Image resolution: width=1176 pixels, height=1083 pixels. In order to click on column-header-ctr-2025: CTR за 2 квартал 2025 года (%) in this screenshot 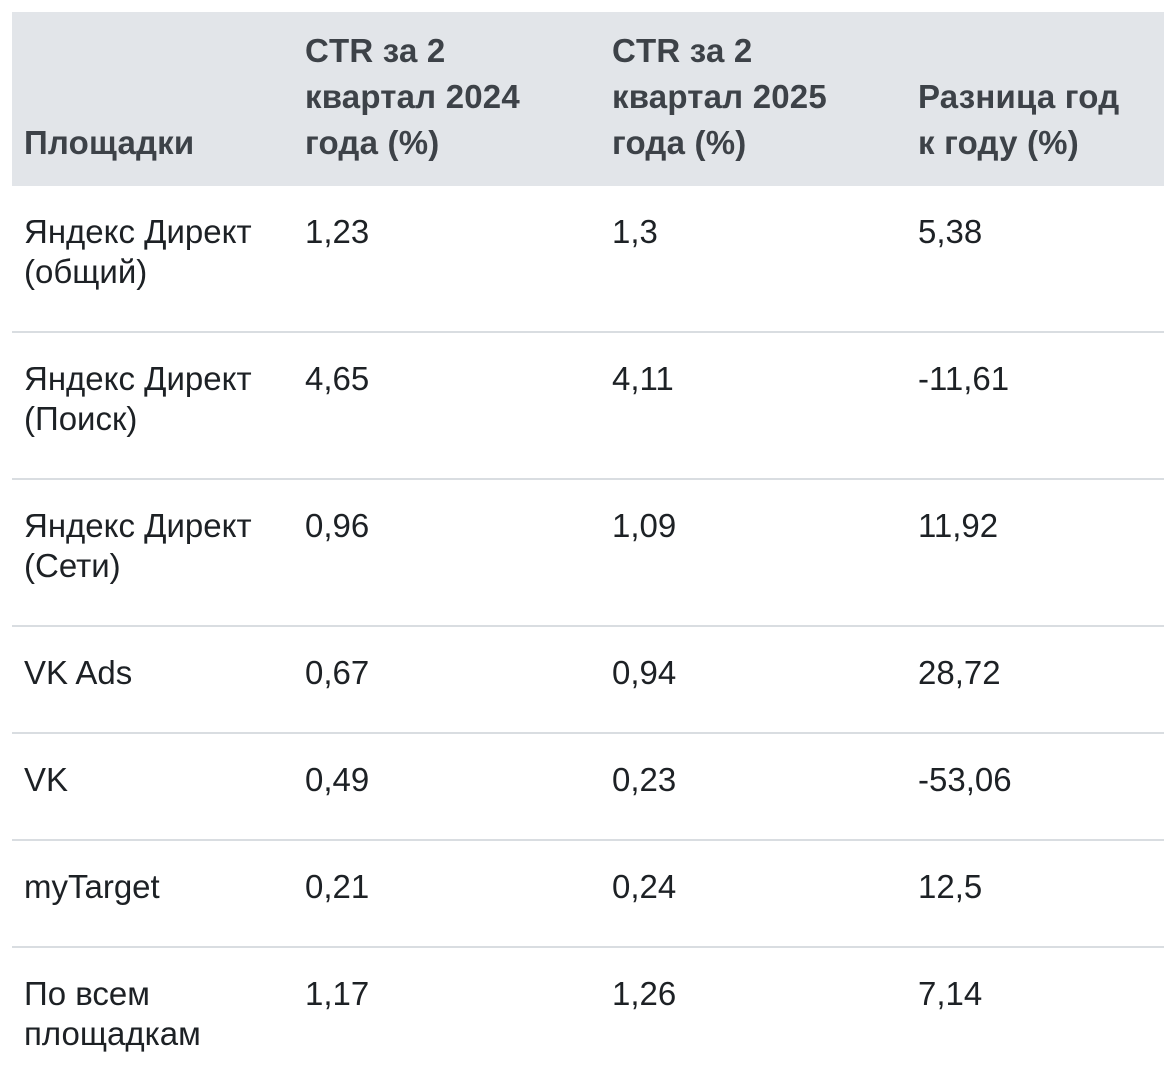, I will do `click(753, 99)`.